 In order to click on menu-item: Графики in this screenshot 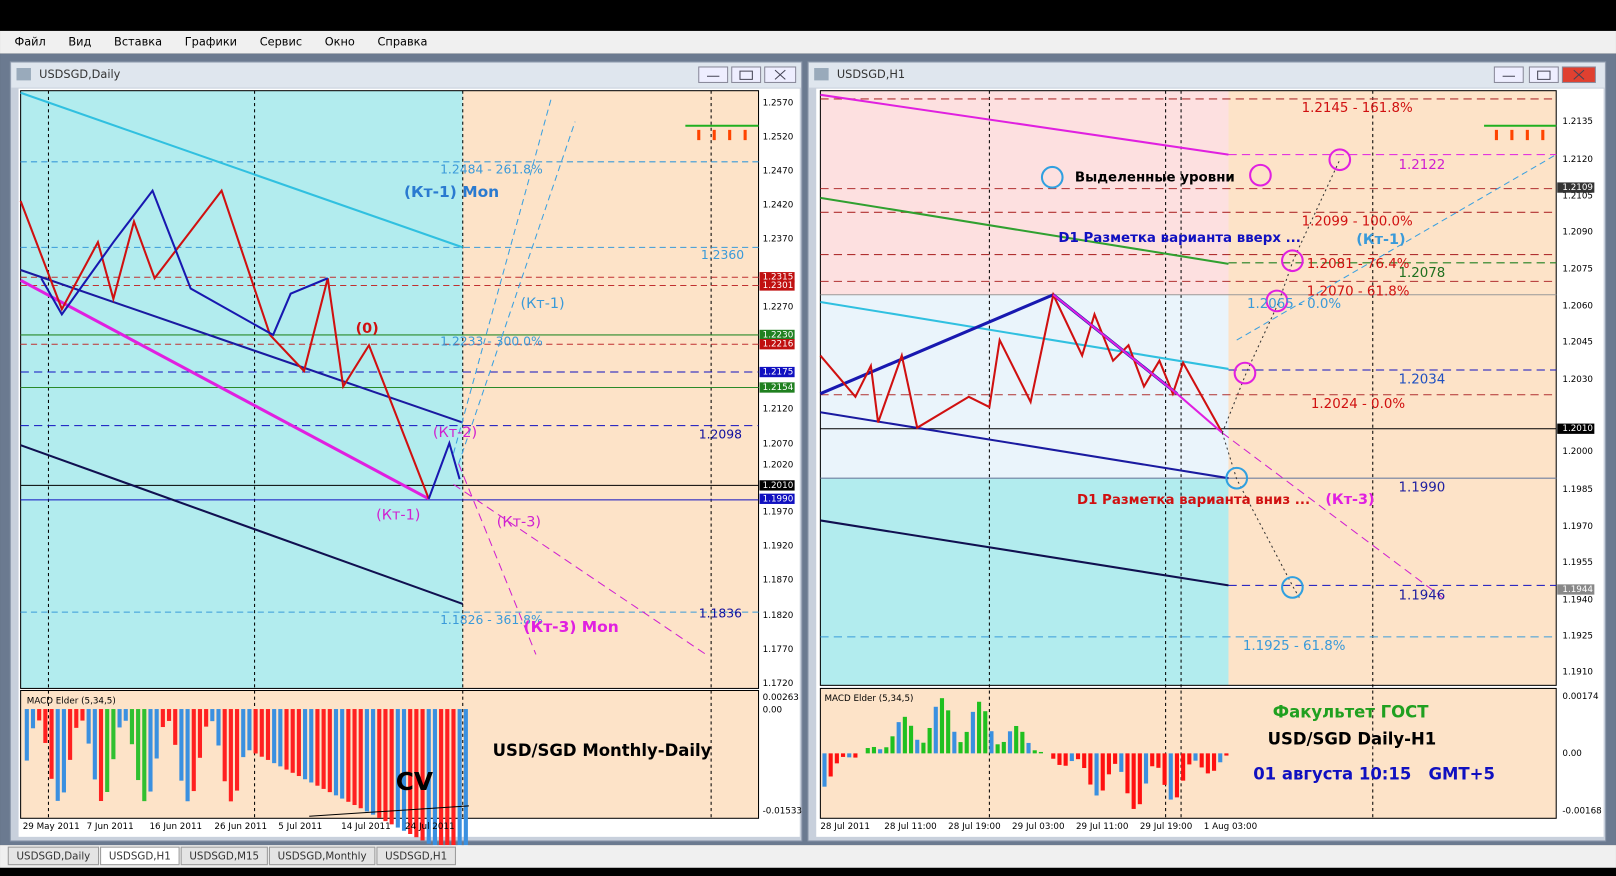, I will do `click(211, 41)`.